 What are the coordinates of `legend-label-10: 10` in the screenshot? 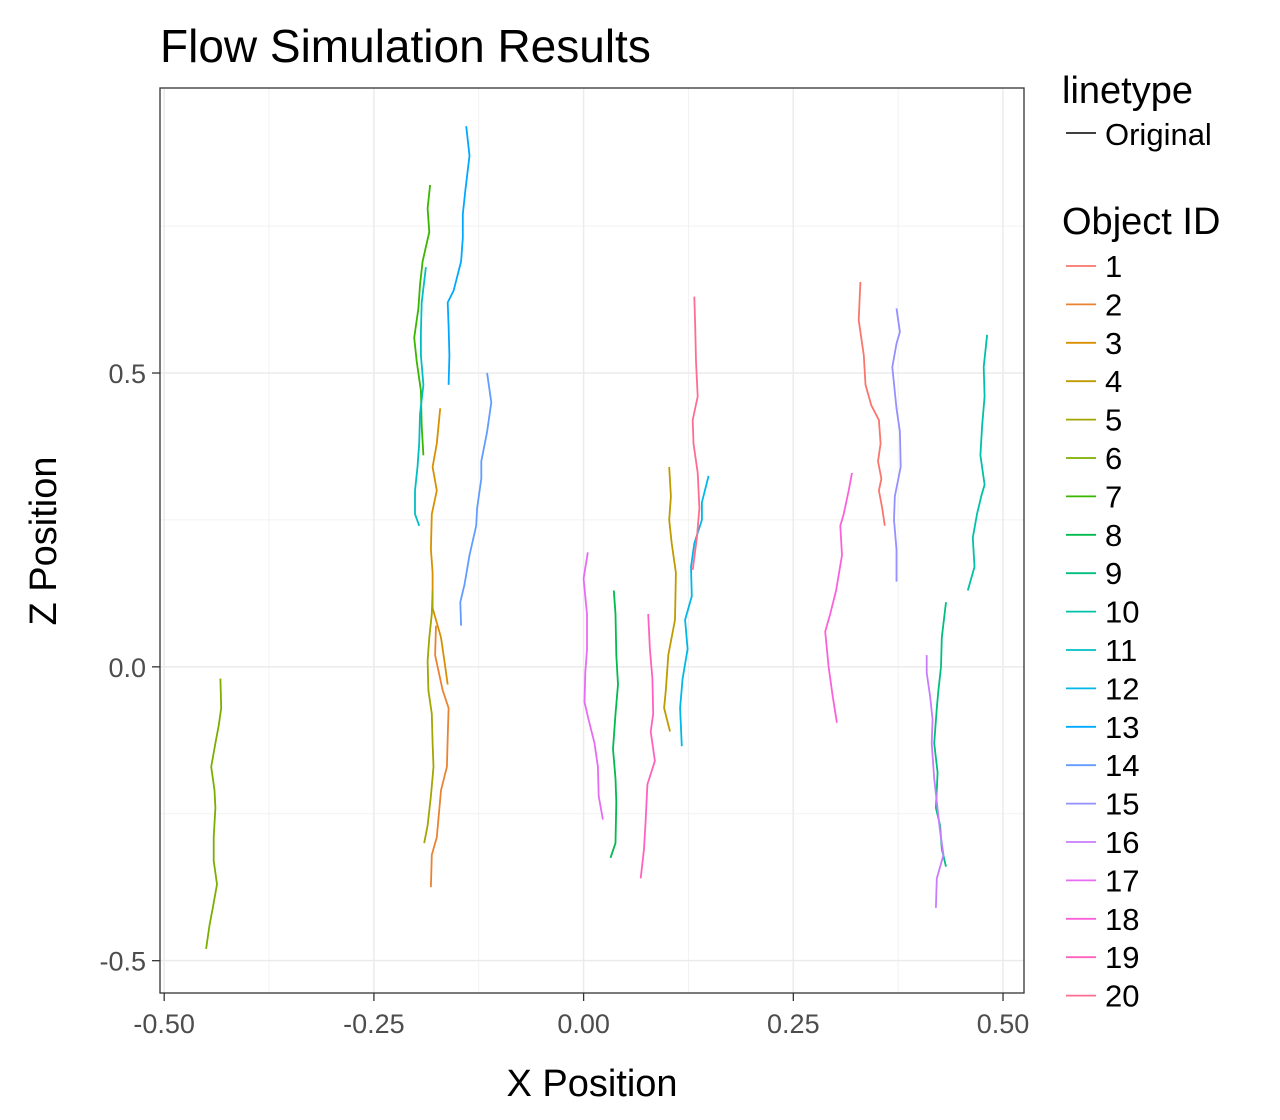 It's located at (1122, 612).